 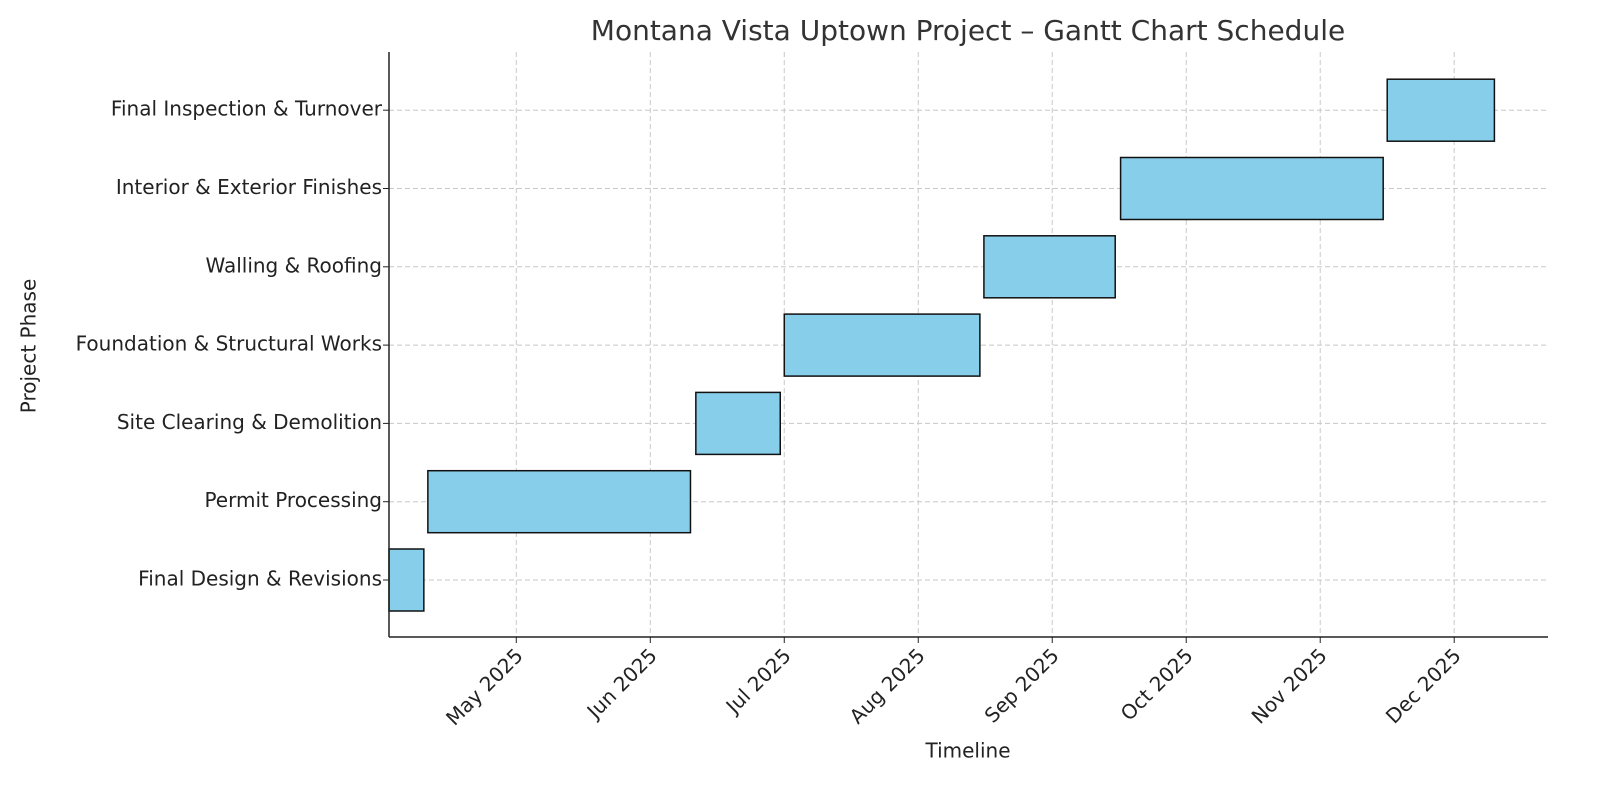 I want to click on x-tick-label: Oct 2025, so click(x=1157, y=684).